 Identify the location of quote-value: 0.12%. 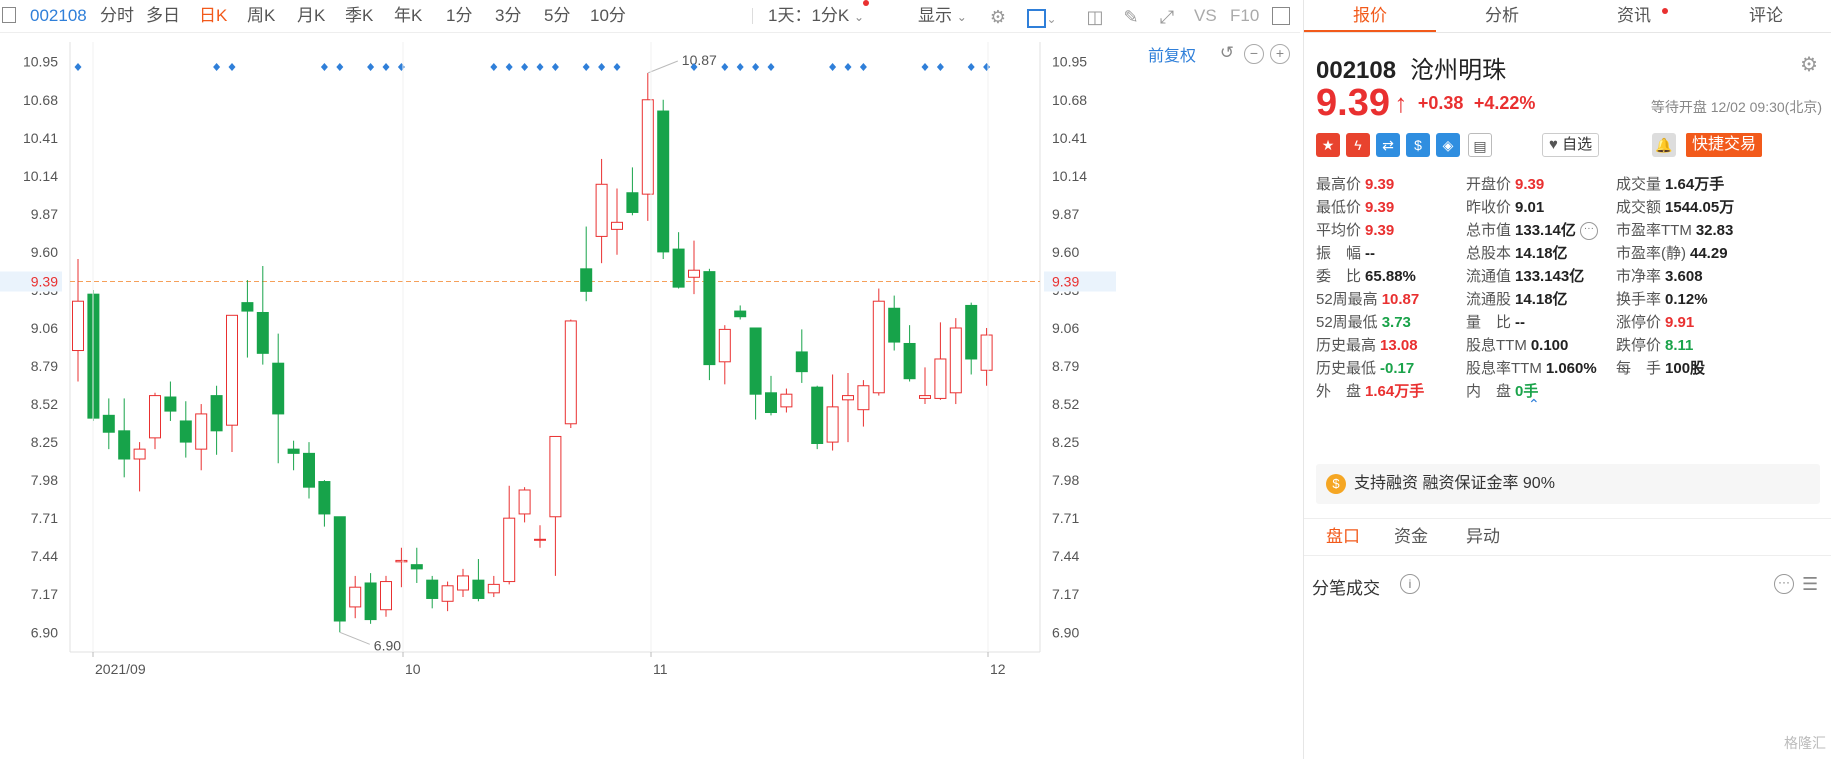
(1686, 299).